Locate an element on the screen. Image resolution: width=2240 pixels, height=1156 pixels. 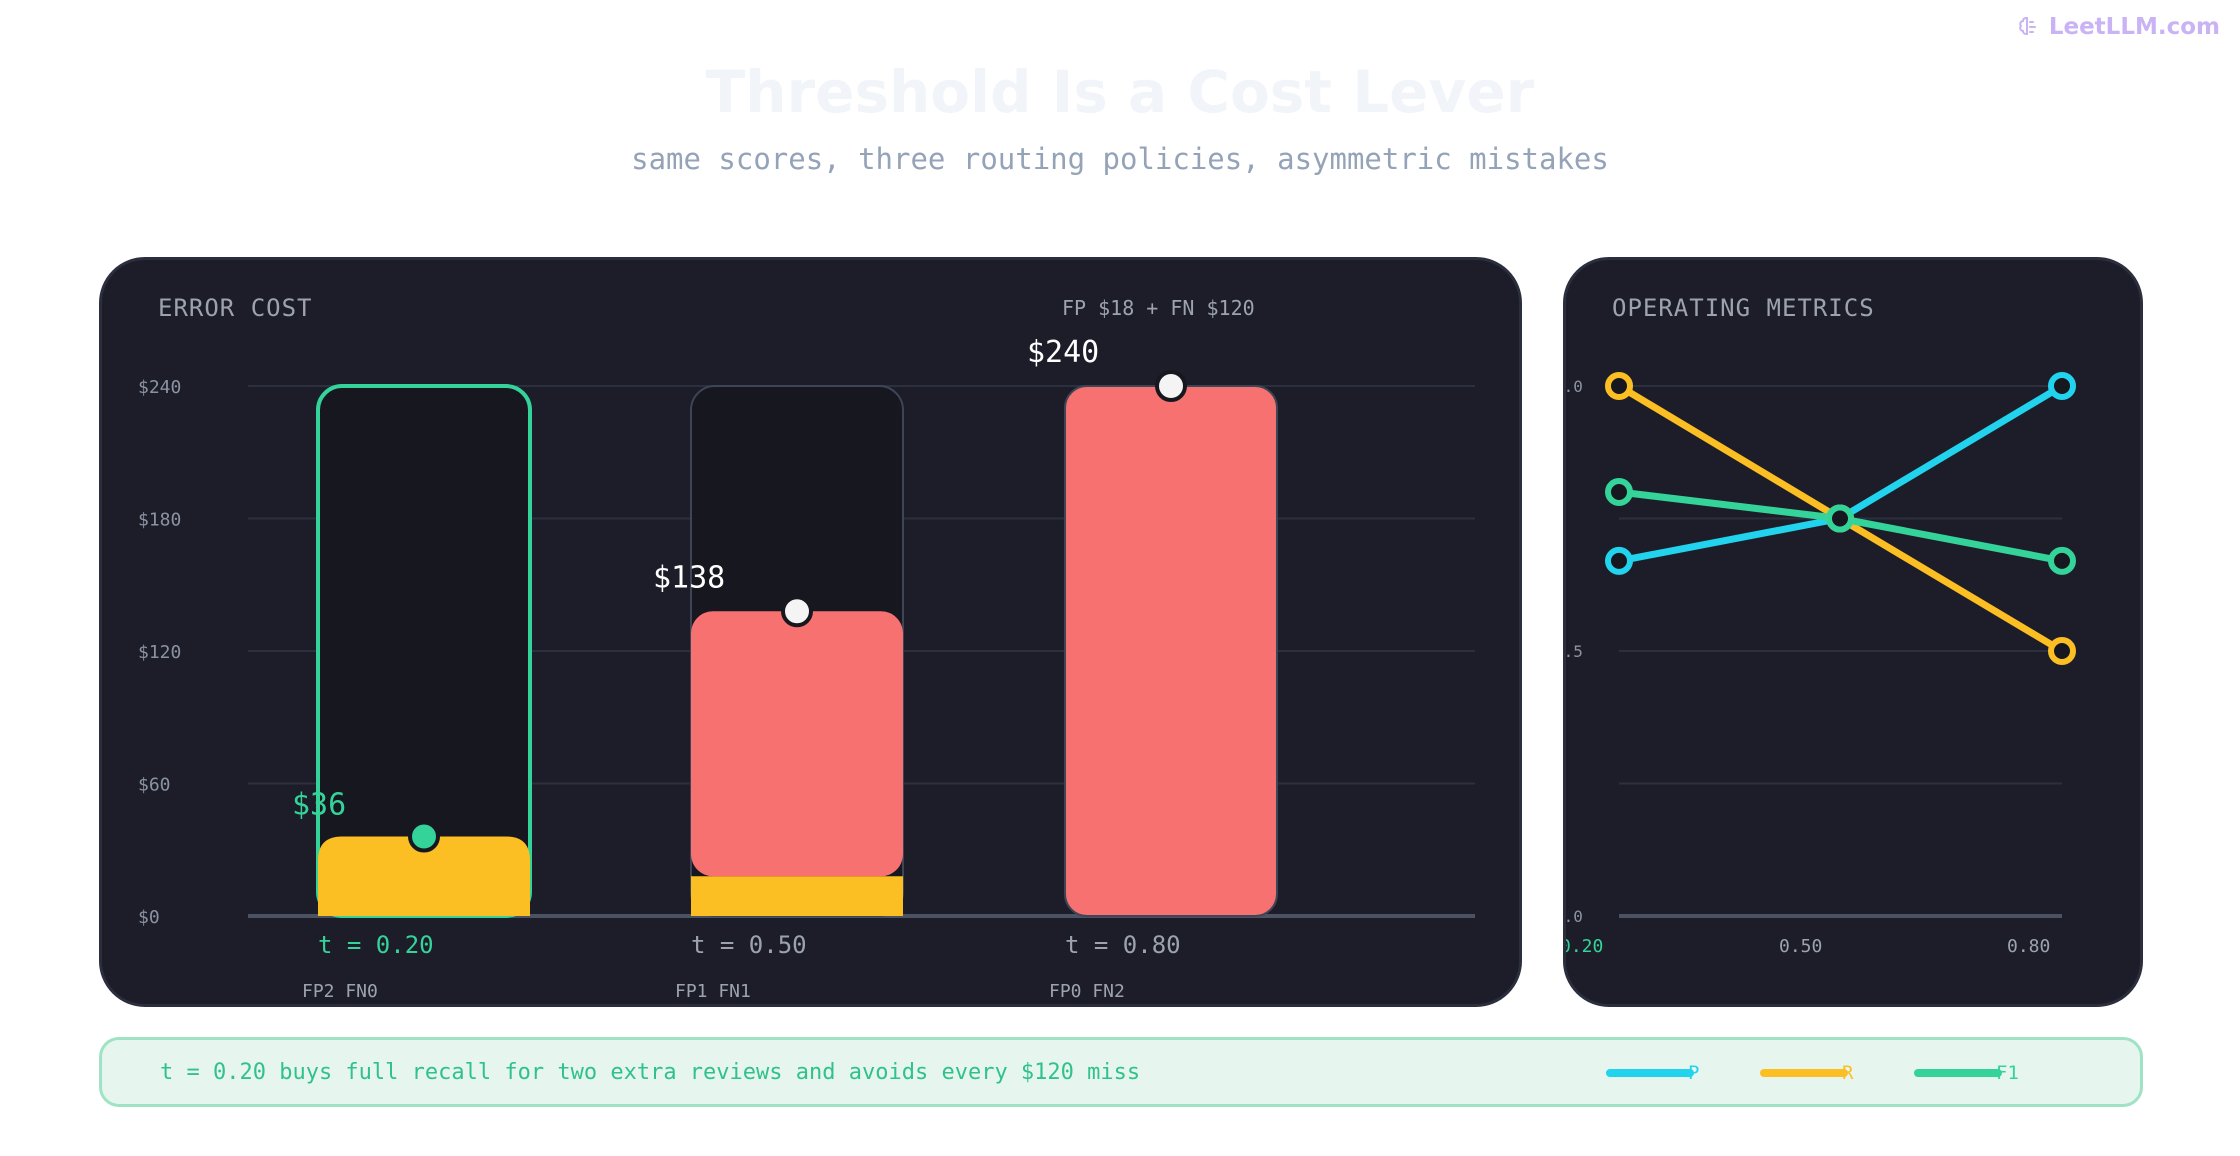
fp-fn-count-label: FP1 FN1 is located at coordinates (713, 991).